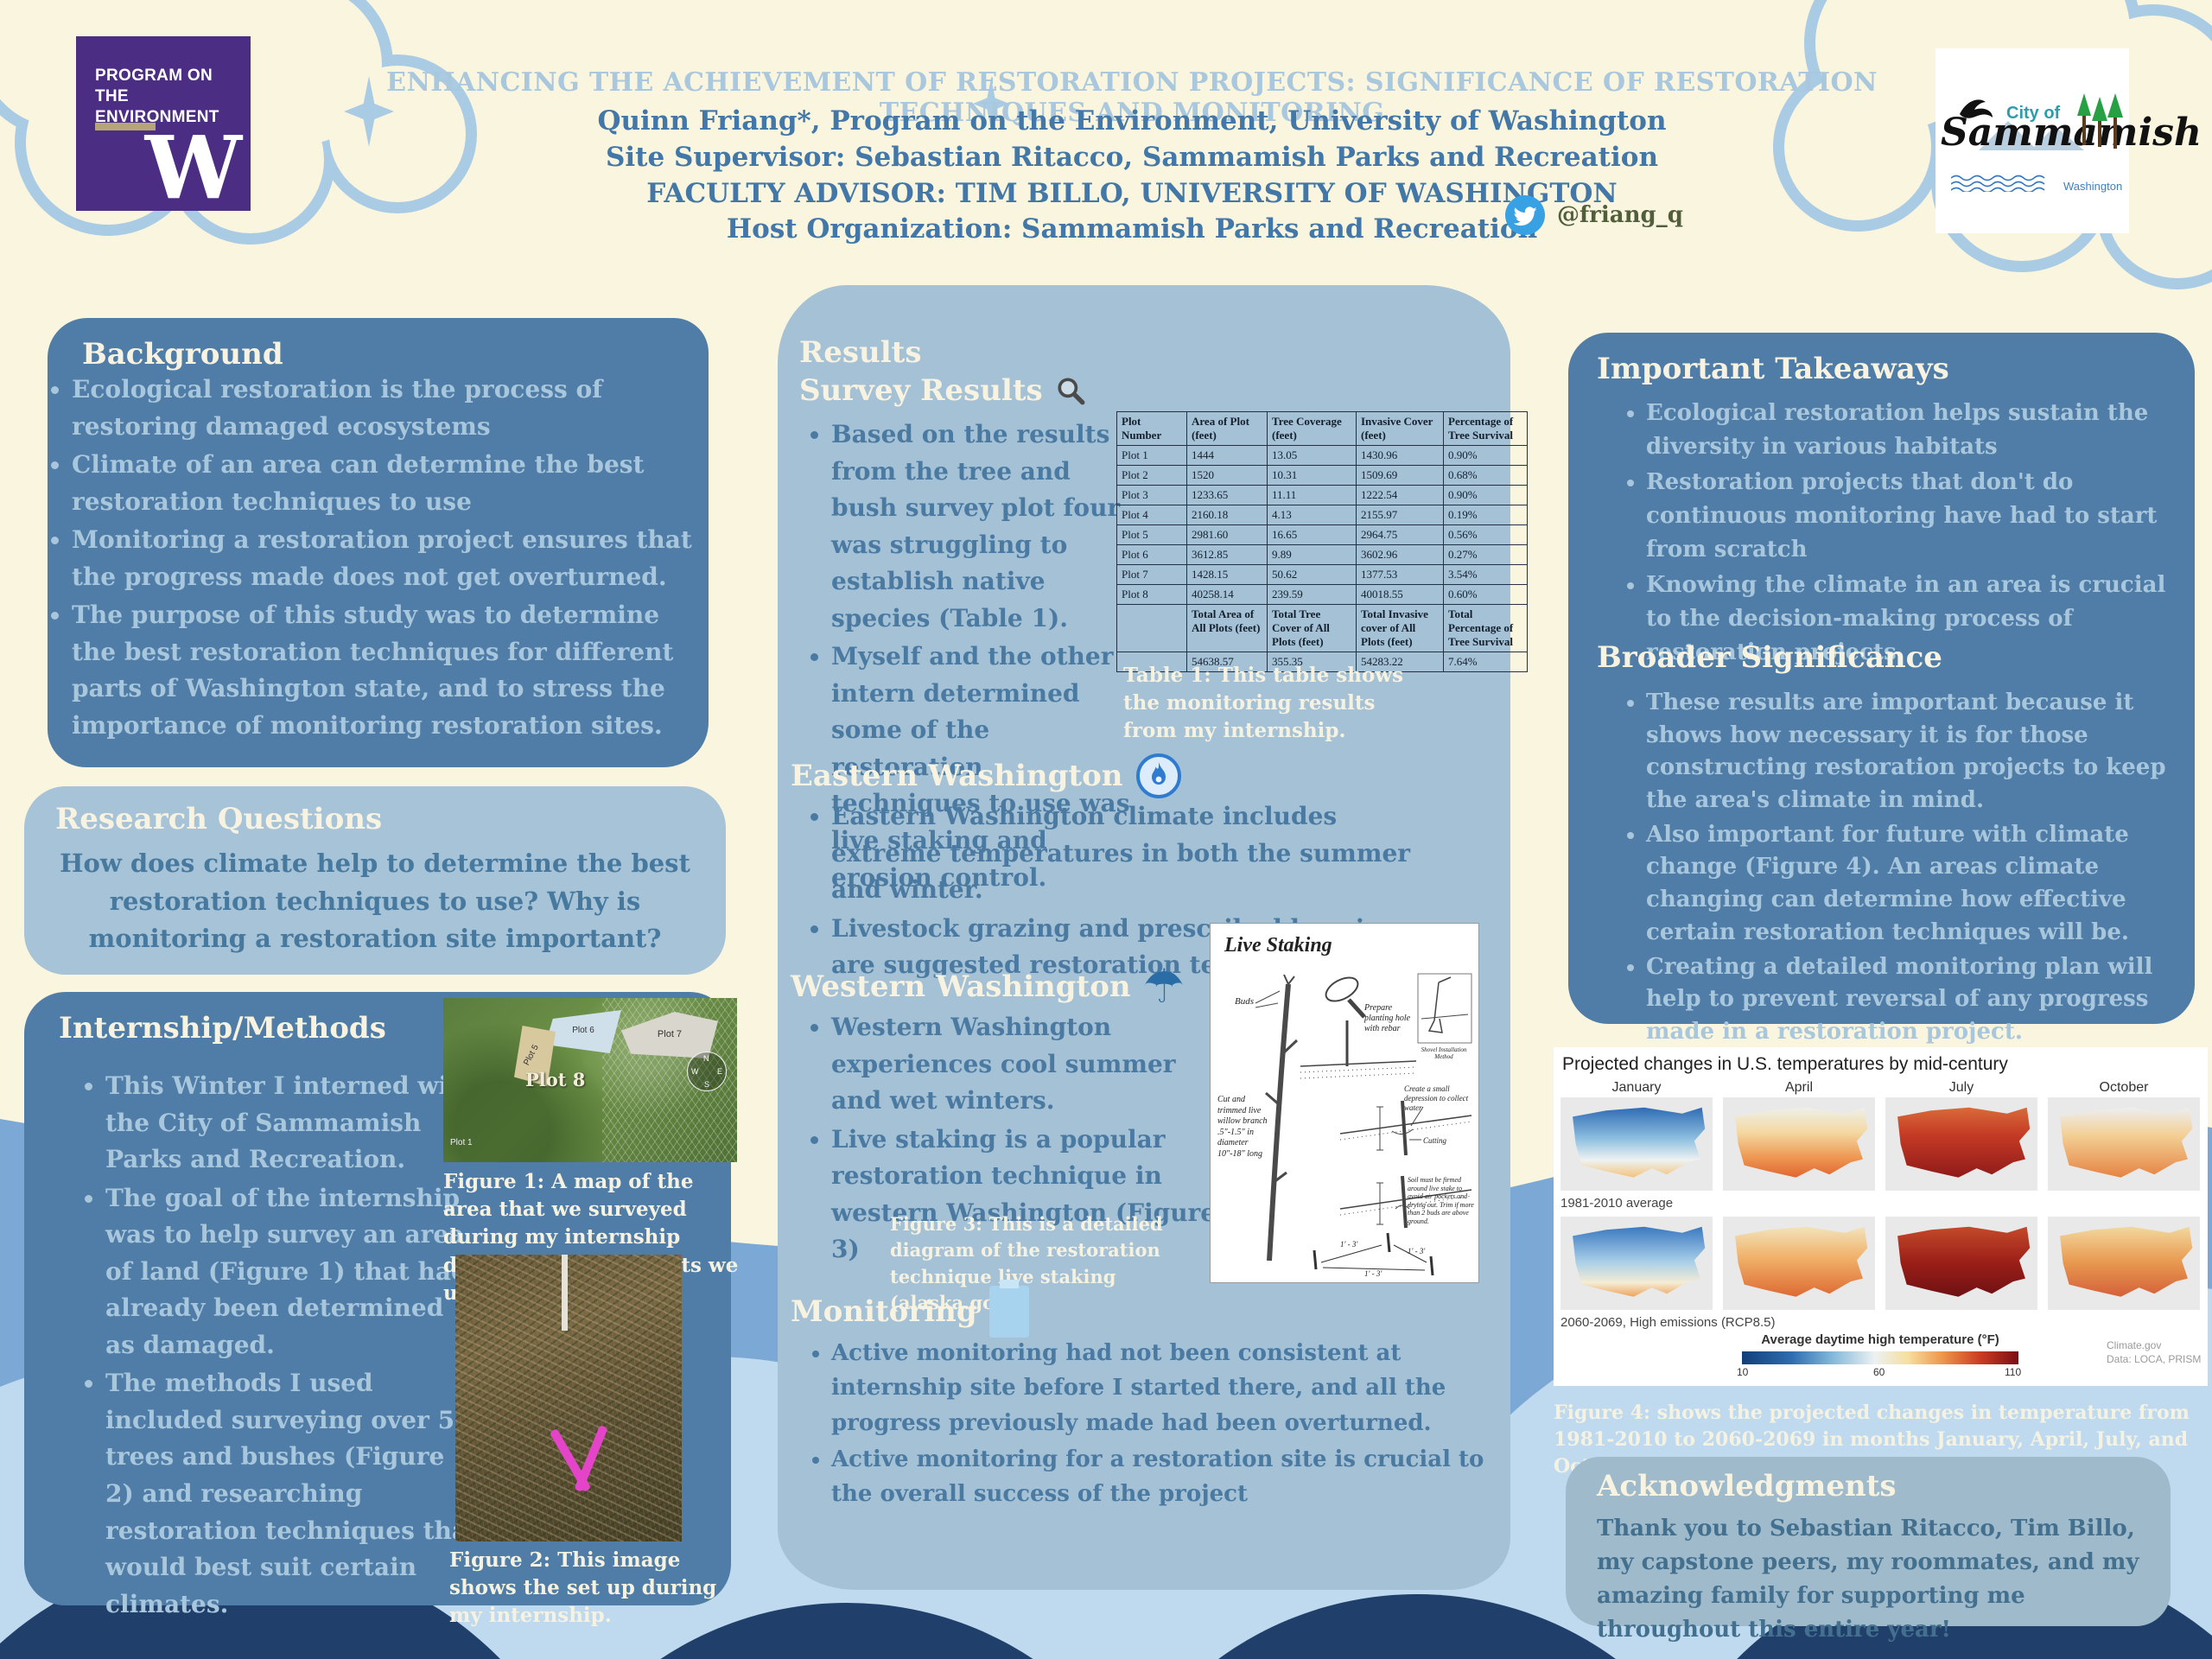 This screenshot has width=2212, height=1659. Describe the element at coordinates (1151, 662) in the screenshot. I see `table-cell` at that location.